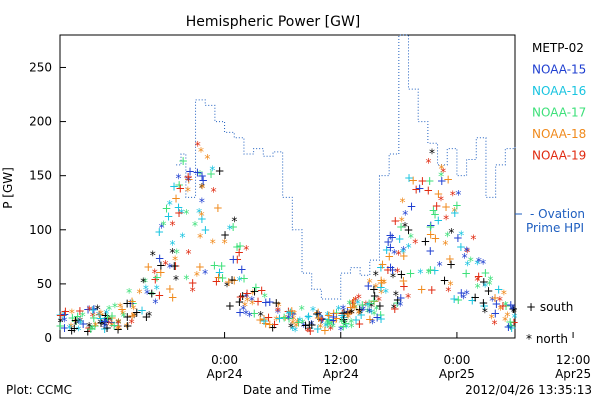 The image size is (600, 400). Describe the element at coordinates (558, 48) in the screenshot. I see `legend-entry: METP-02` at that location.